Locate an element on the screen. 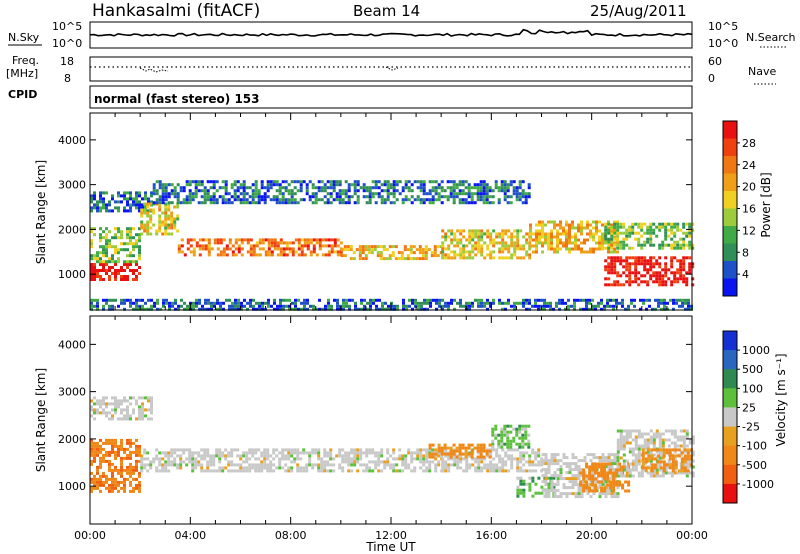 The width and height of the screenshot is (800, 554). freq-panel-frame is located at coordinates (391, 69).